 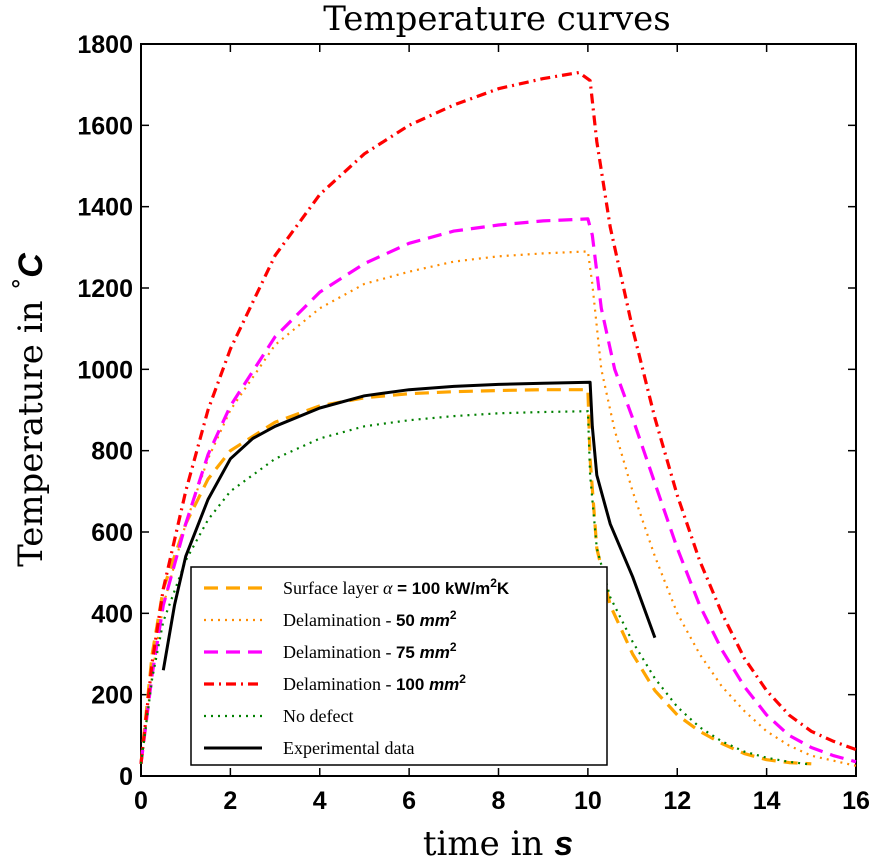 What do you see at coordinates (126, 777) in the screenshot?
I see `y-tick-label: 0` at bounding box center [126, 777].